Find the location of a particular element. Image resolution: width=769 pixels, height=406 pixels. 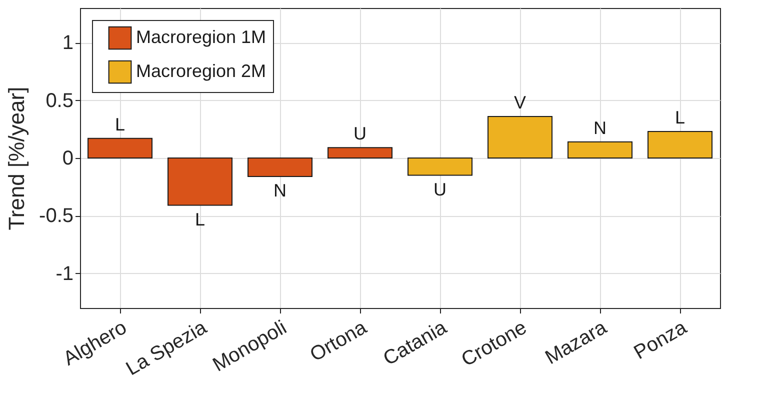

y-tick-label: 0.5 is located at coordinates (60, 101).